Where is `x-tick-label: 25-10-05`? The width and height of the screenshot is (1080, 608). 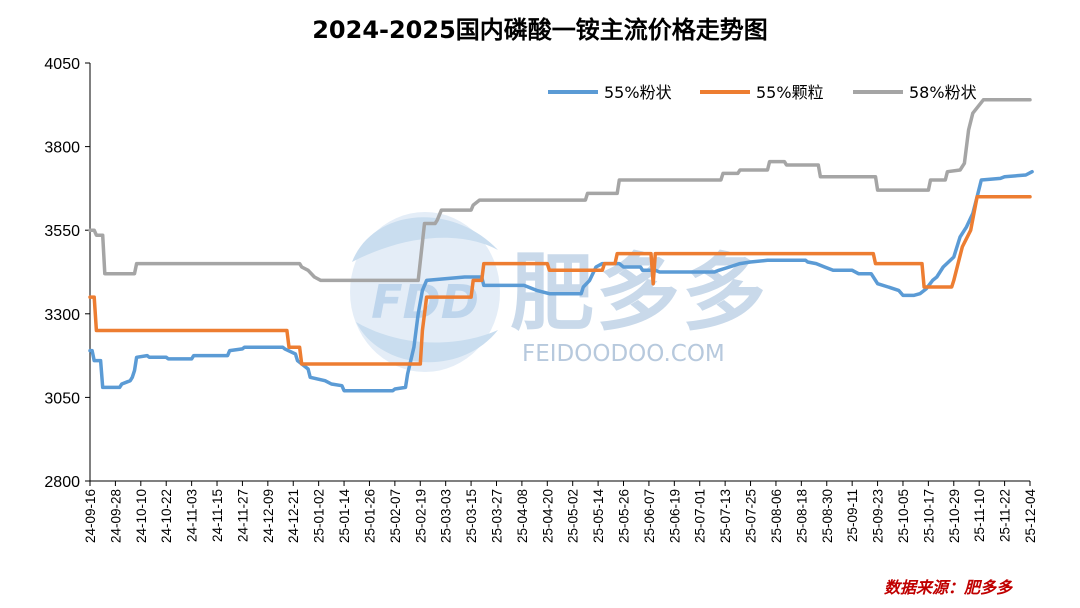
x-tick-label: 25-10-05 is located at coordinates (903, 516).